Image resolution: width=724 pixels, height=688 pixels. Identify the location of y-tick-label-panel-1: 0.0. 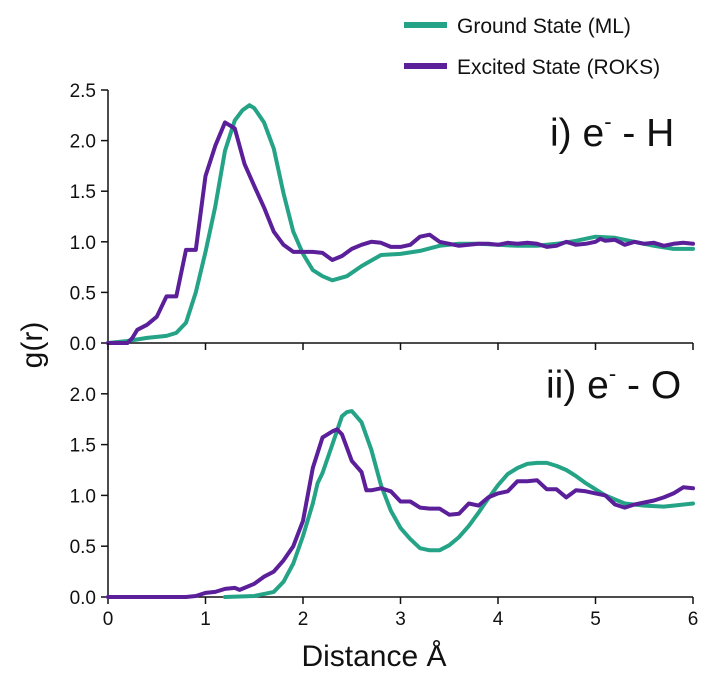
(83, 344).